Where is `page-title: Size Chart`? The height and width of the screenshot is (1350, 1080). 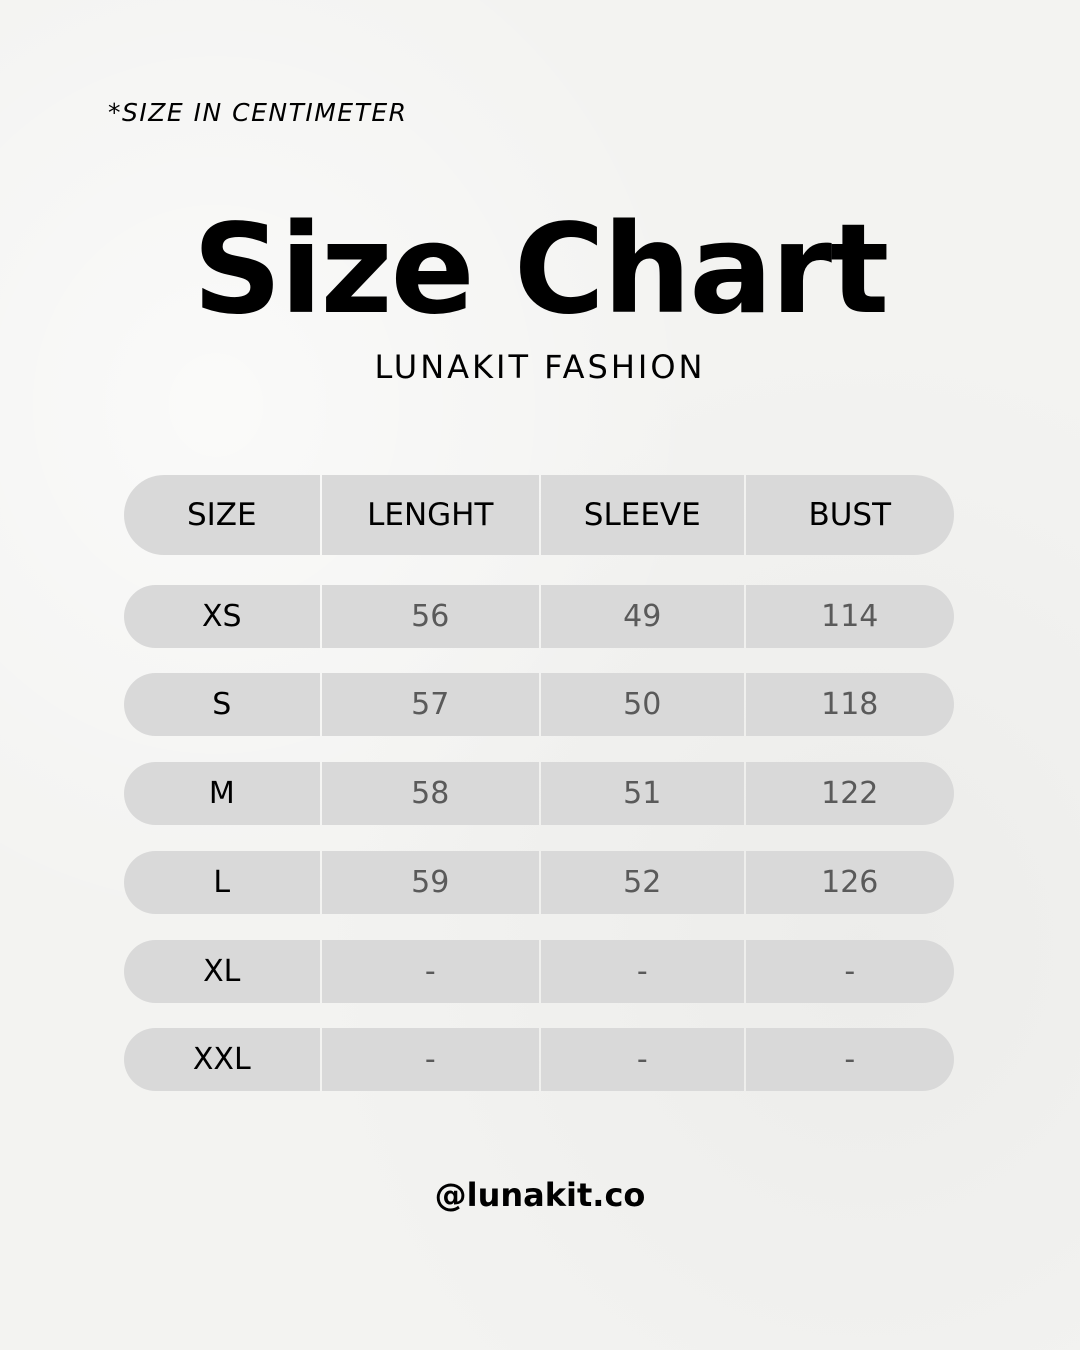 page-title: Size Chart is located at coordinates (541, 270).